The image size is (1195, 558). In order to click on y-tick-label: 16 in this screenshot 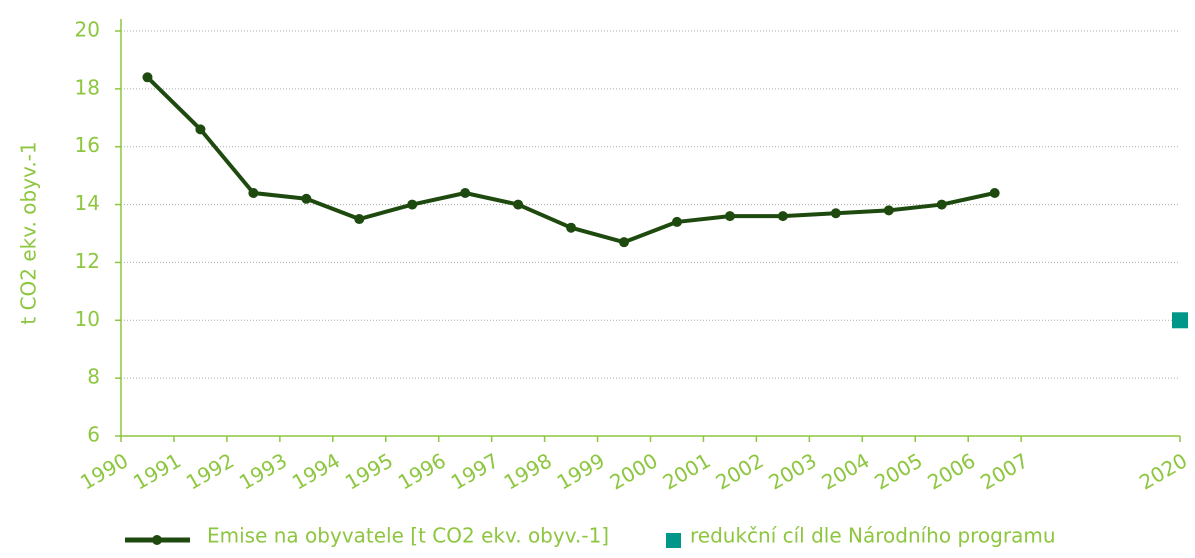, I will do `click(87, 145)`.